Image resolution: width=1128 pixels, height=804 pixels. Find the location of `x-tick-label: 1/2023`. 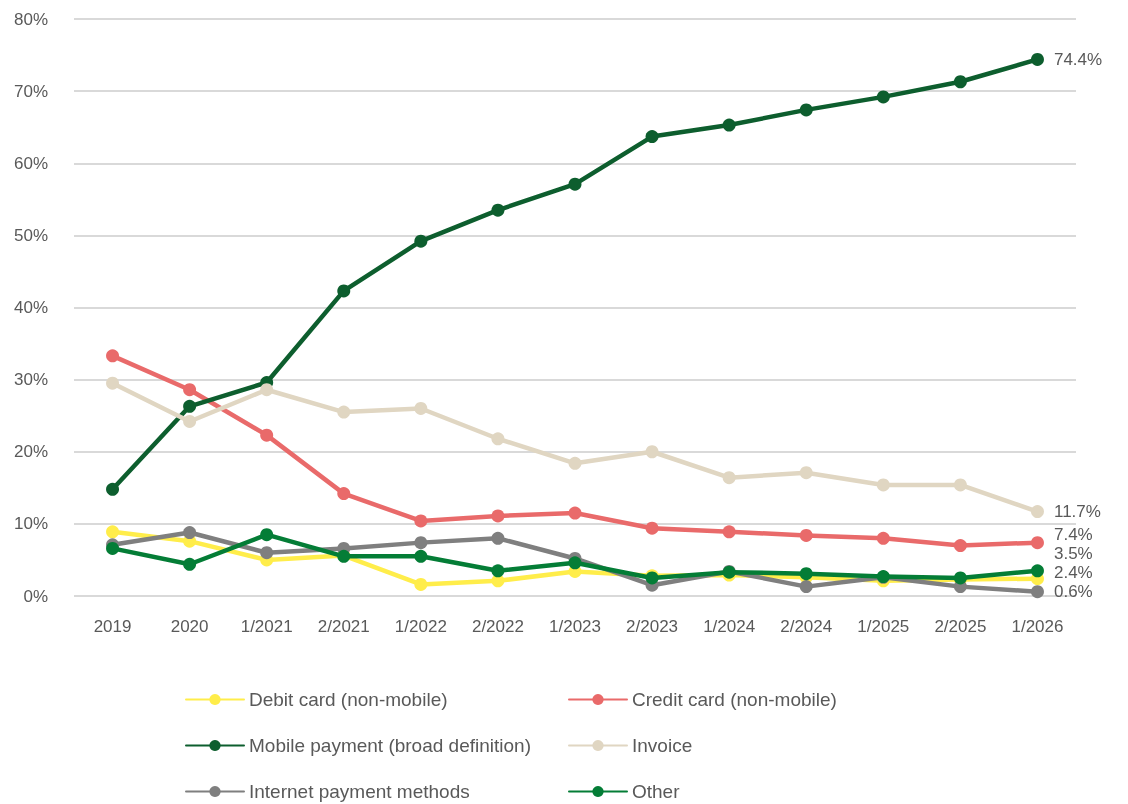

x-tick-label: 1/2023 is located at coordinates (575, 626).